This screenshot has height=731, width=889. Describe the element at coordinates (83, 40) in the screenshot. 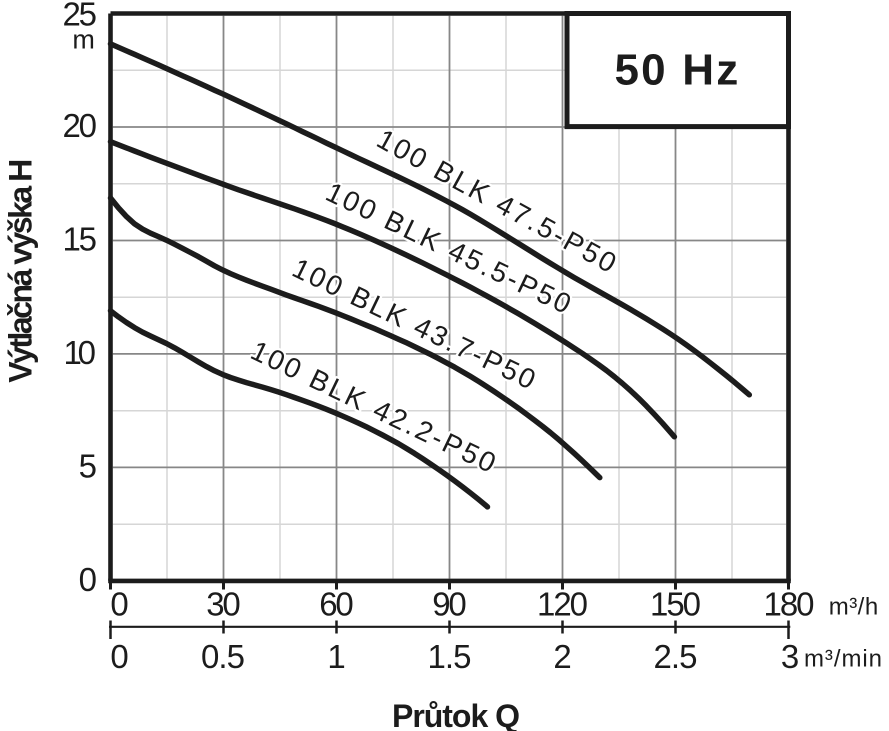

I see `svg-text: m` at that location.